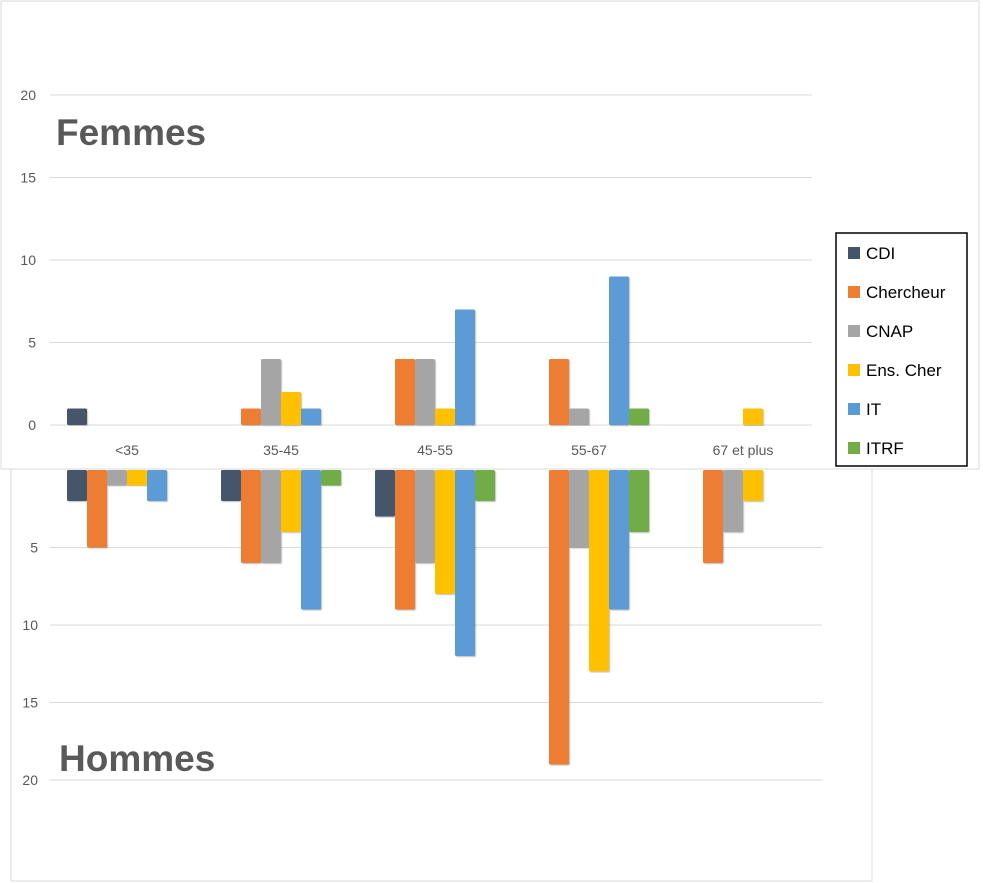 The width and height of the screenshot is (983, 883). I want to click on category-label-67-et-plus: 67 et plus, so click(743, 450).